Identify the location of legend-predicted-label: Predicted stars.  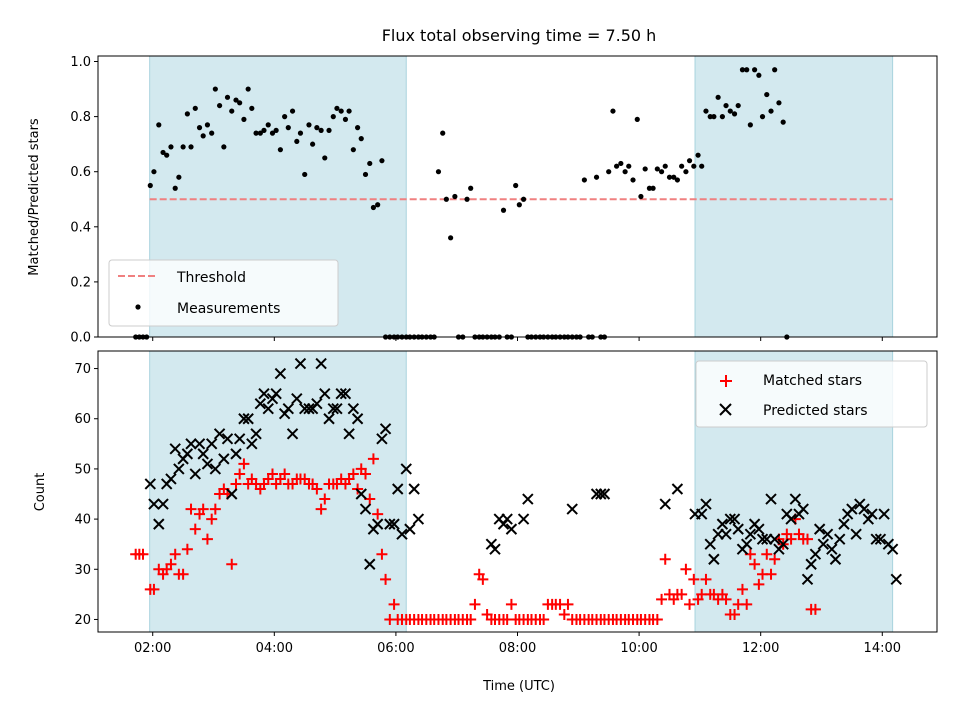
(815, 411).